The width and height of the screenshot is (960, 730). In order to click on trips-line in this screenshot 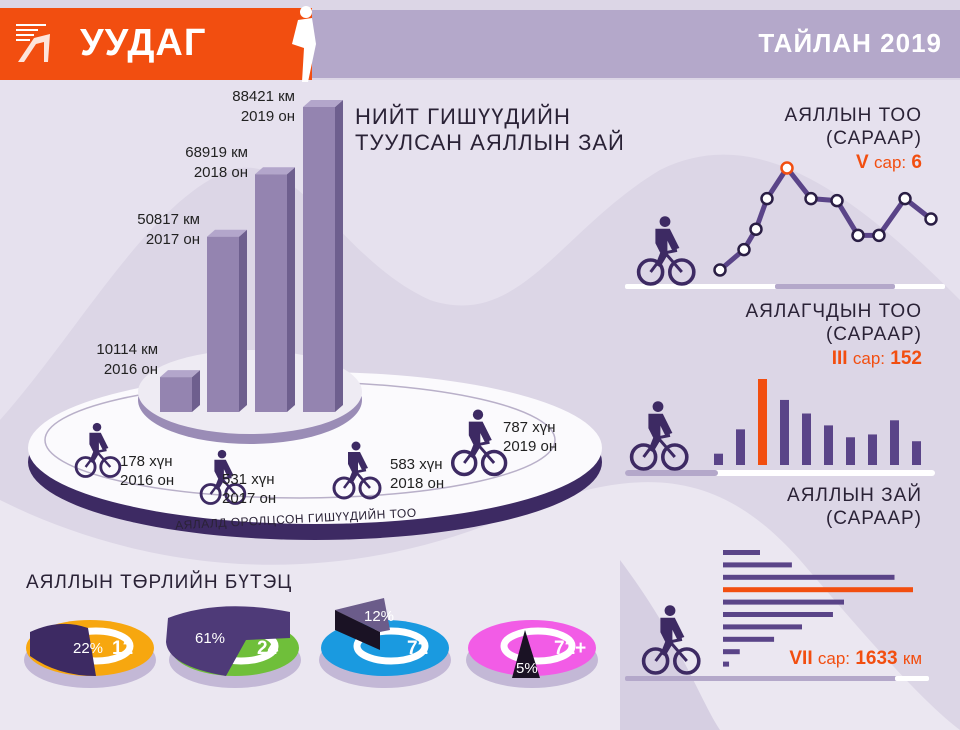, I will do `click(825, 218)`.